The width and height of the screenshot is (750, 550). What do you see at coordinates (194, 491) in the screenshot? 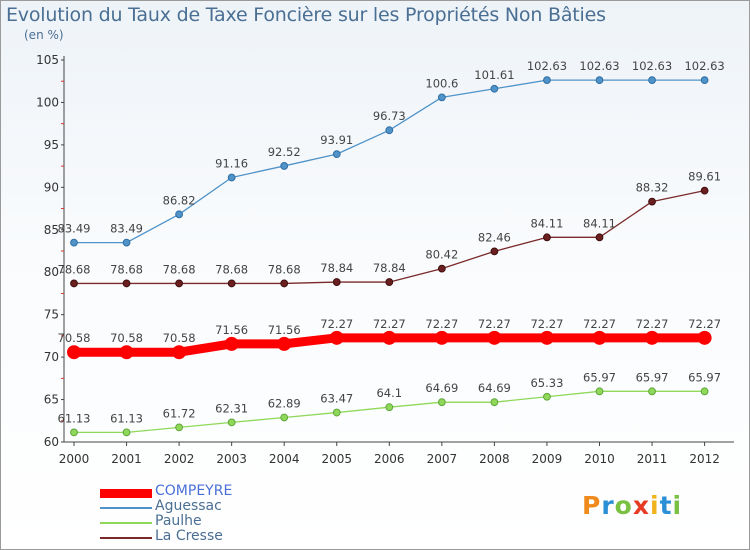
I see `legend-label: COMPEYRE` at bounding box center [194, 491].